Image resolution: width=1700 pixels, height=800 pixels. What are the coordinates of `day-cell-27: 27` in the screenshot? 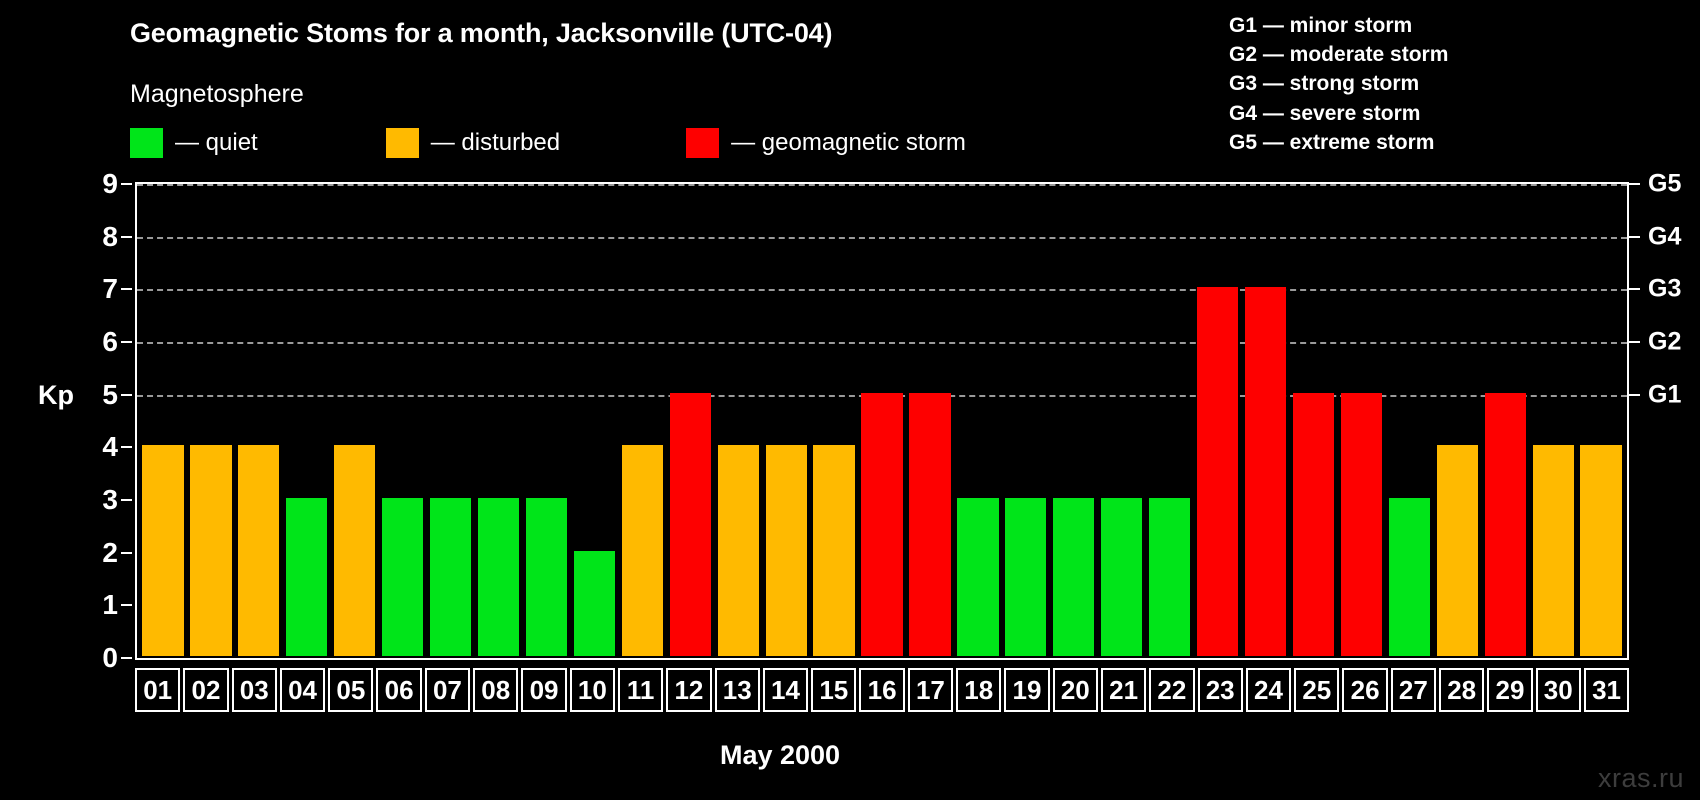 It's located at (1413, 690).